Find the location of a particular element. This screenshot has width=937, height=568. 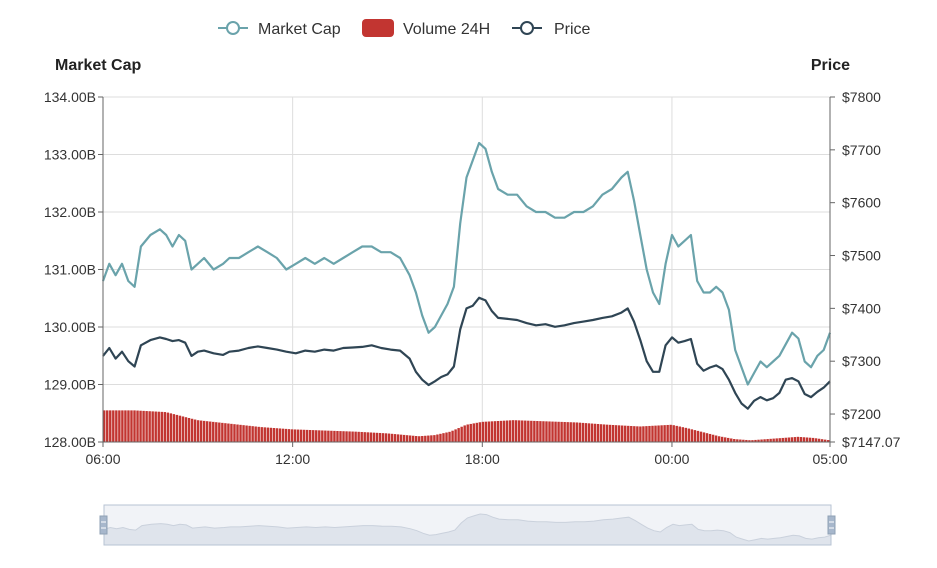

legend-item-price: Price is located at coordinates (551, 29).